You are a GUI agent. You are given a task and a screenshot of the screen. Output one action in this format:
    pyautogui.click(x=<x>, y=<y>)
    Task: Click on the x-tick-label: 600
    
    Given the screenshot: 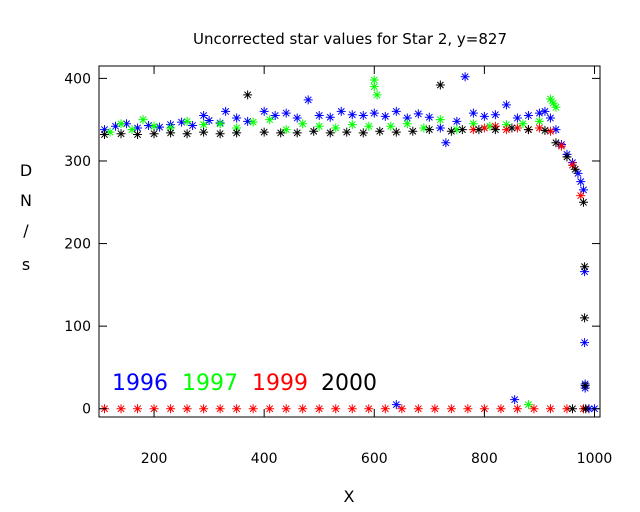 What is the action you would take?
    pyautogui.click(x=374, y=459)
    